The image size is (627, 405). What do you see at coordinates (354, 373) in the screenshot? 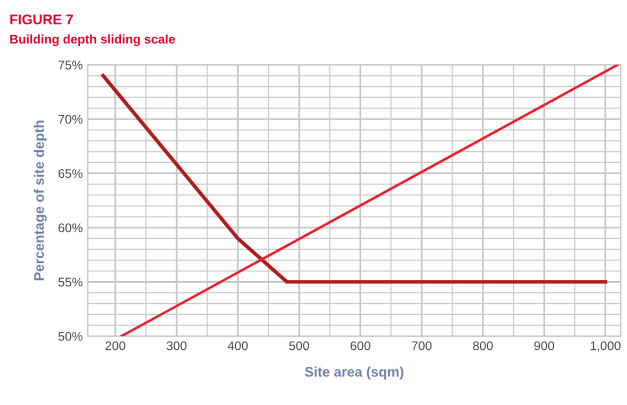
I see `x-axis-title: Site area (sqm)` at bounding box center [354, 373].